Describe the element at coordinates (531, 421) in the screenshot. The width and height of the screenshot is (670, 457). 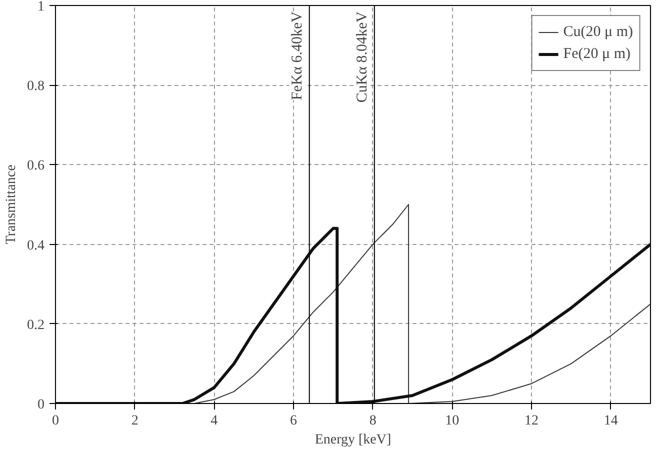
I see `x-tick-label: 12` at that location.